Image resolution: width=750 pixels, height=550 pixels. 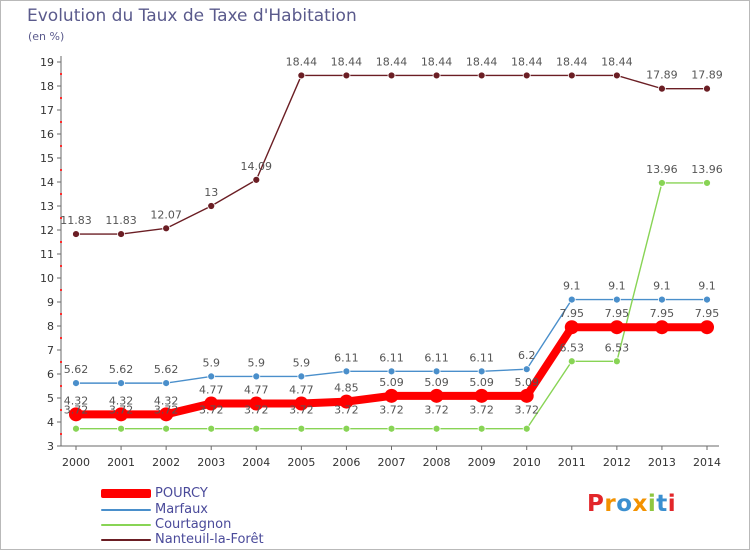 I want to click on logo-letter: o, so click(x=624, y=504).